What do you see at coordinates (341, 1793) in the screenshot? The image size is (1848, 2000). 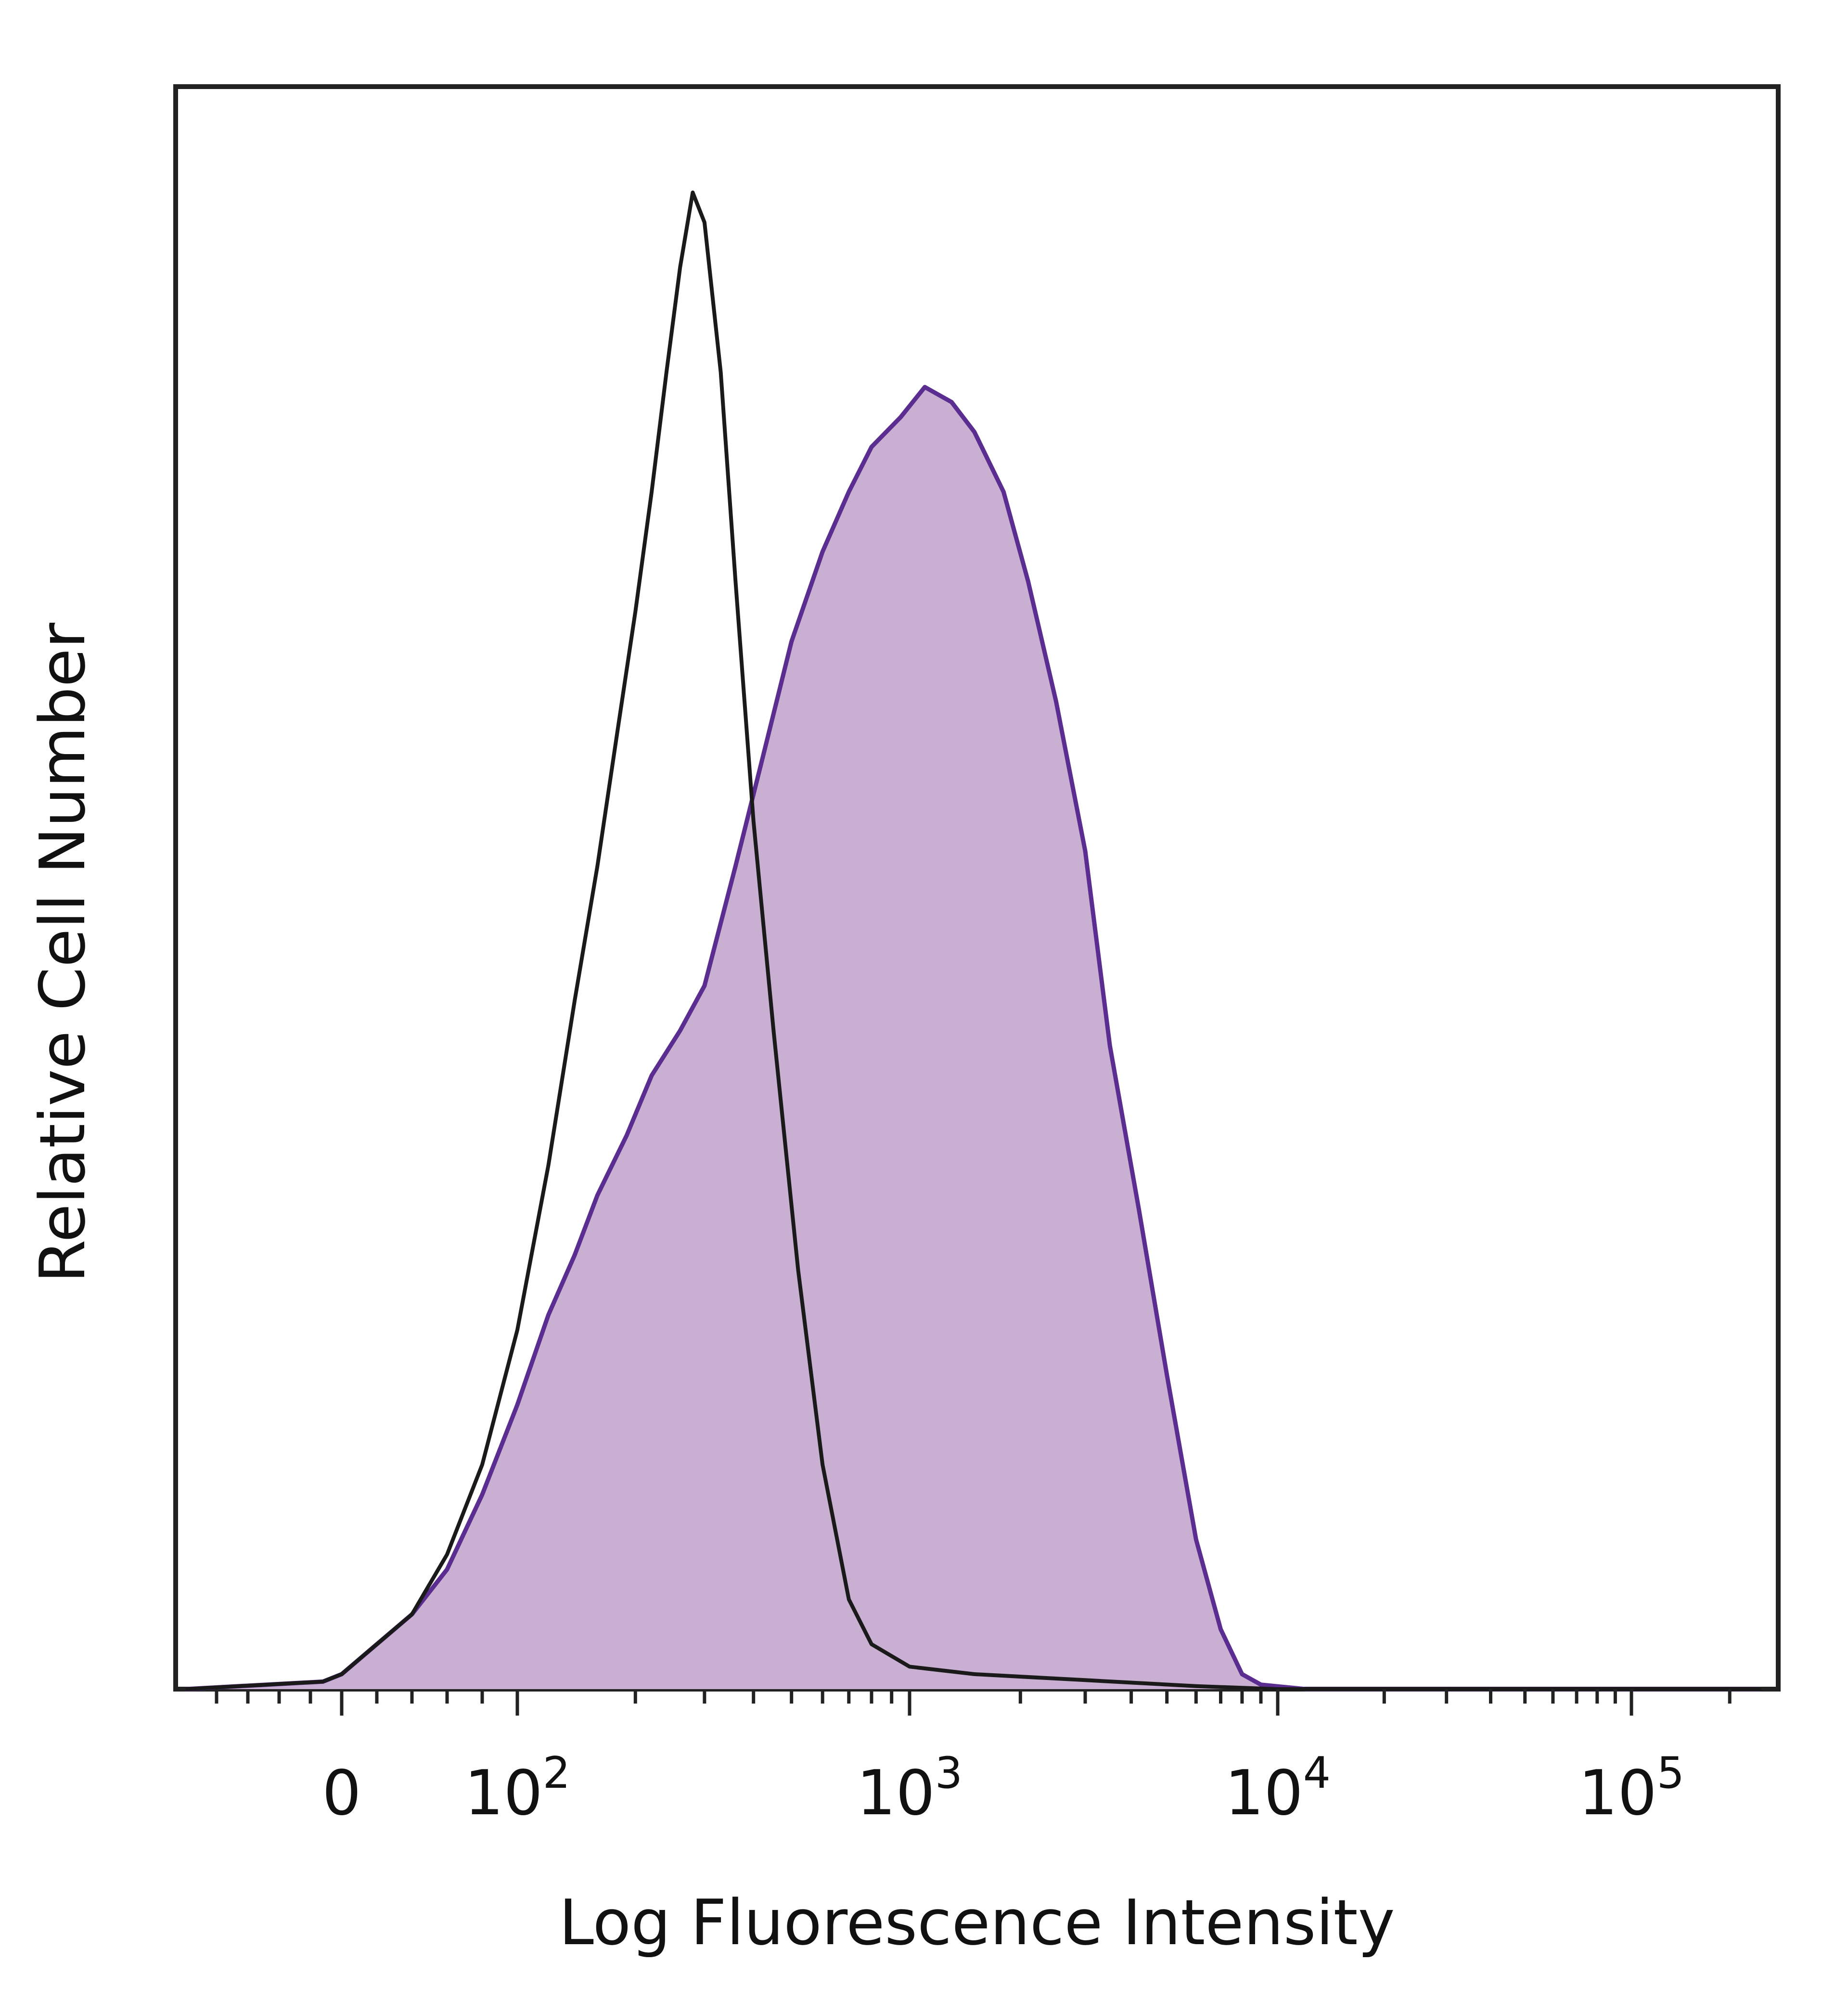 I see `x-tick-label: 0` at bounding box center [341, 1793].